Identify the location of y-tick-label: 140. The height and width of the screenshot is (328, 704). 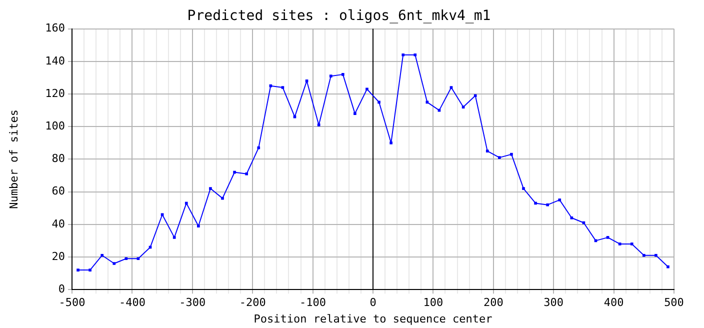
(55, 61).